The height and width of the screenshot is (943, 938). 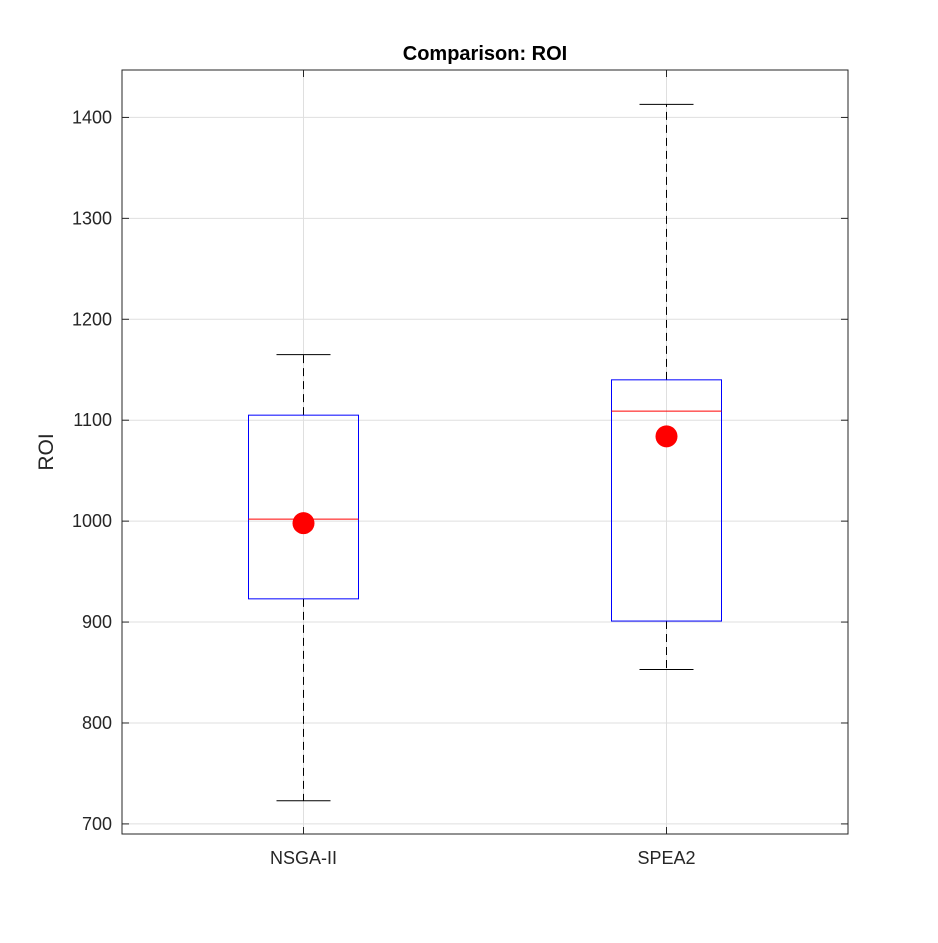 What do you see at coordinates (92, 319) in the screenshot?
I see `y-tick-label: 1200` at bounding box center [92, 319].